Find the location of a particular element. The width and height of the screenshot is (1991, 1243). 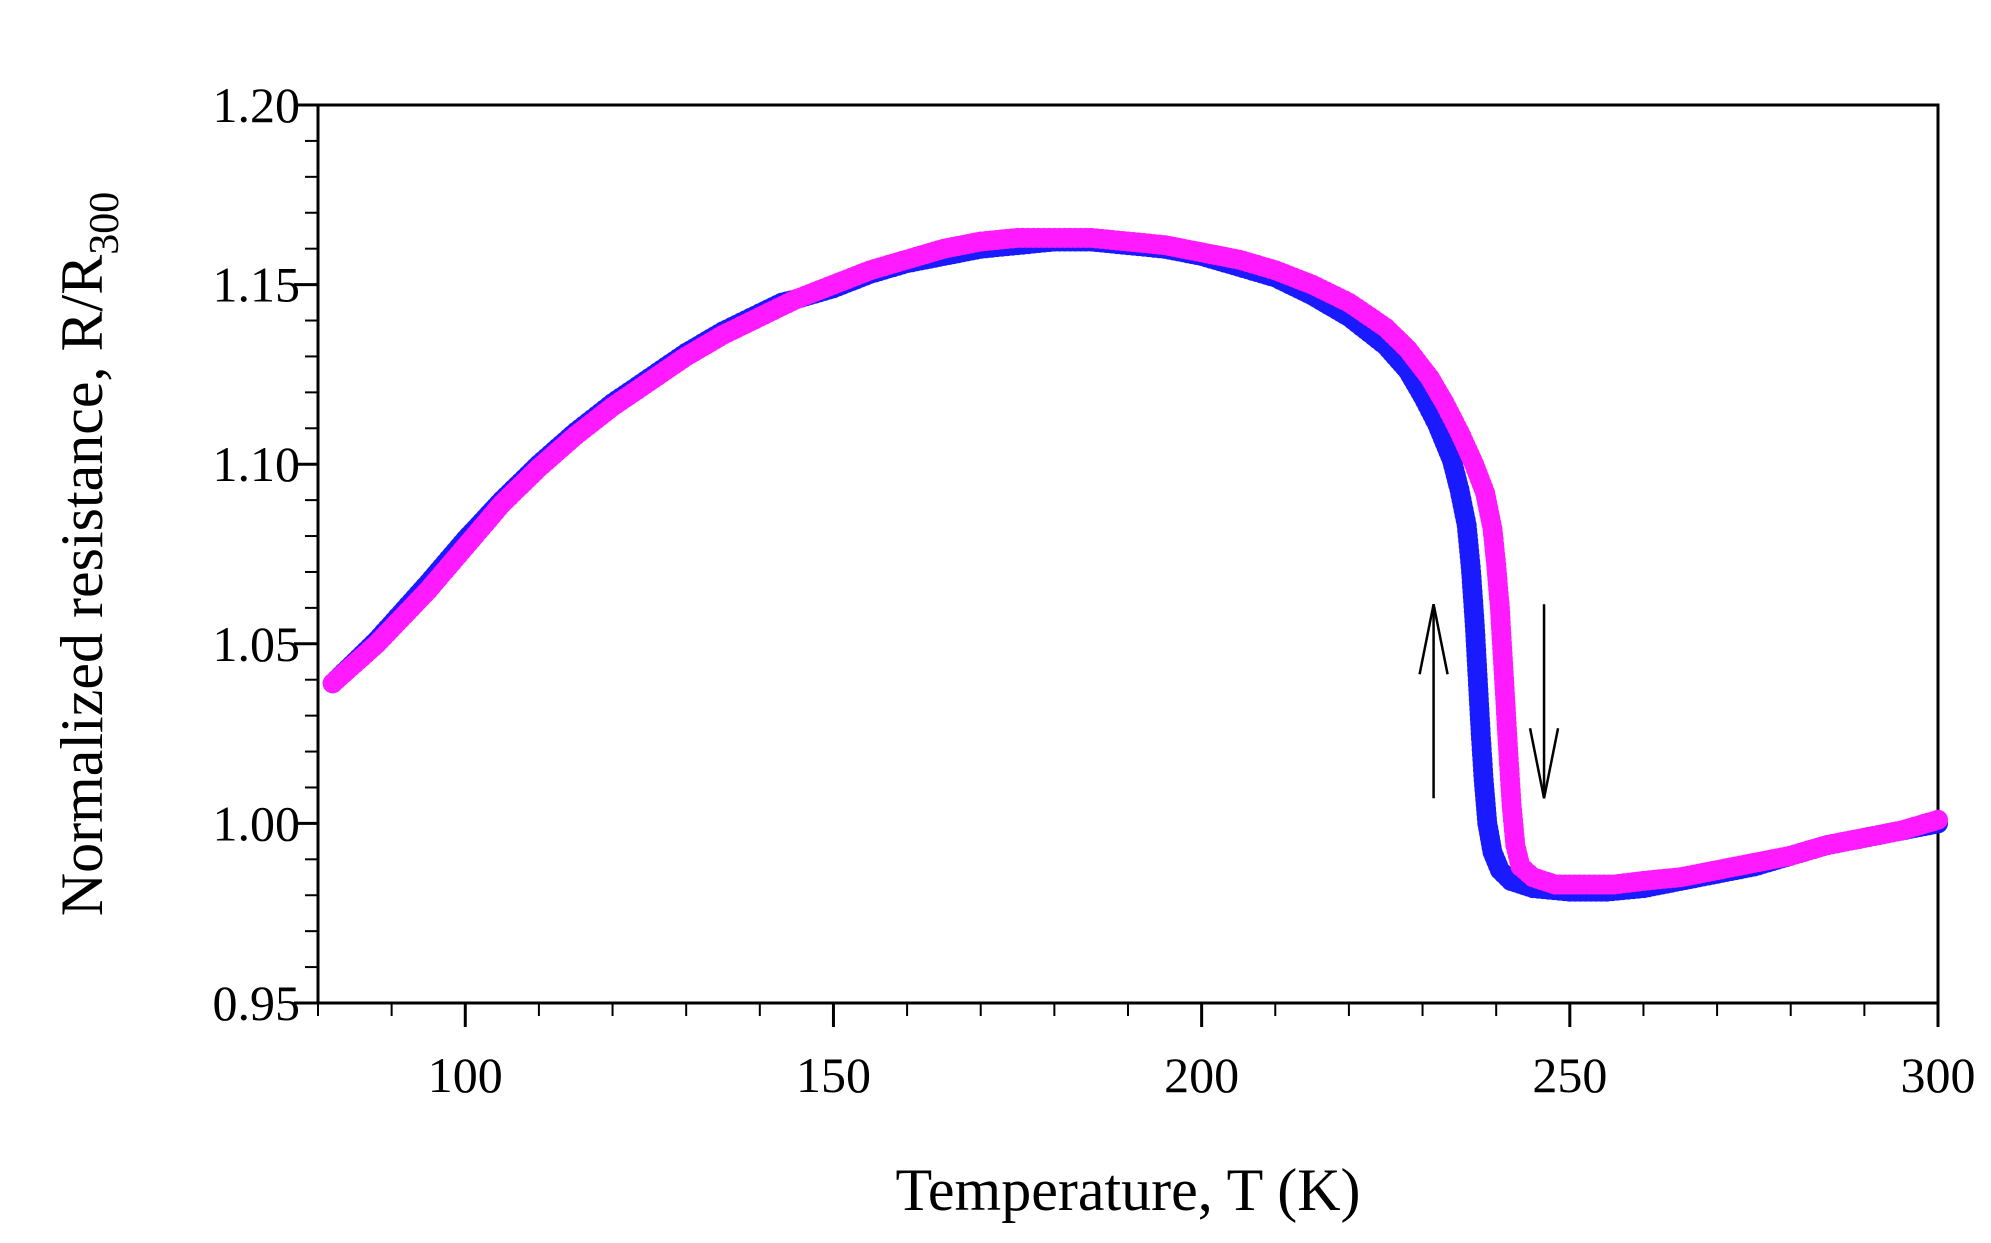

x-tick-label: 100 is located at coordinates (465, 1075).